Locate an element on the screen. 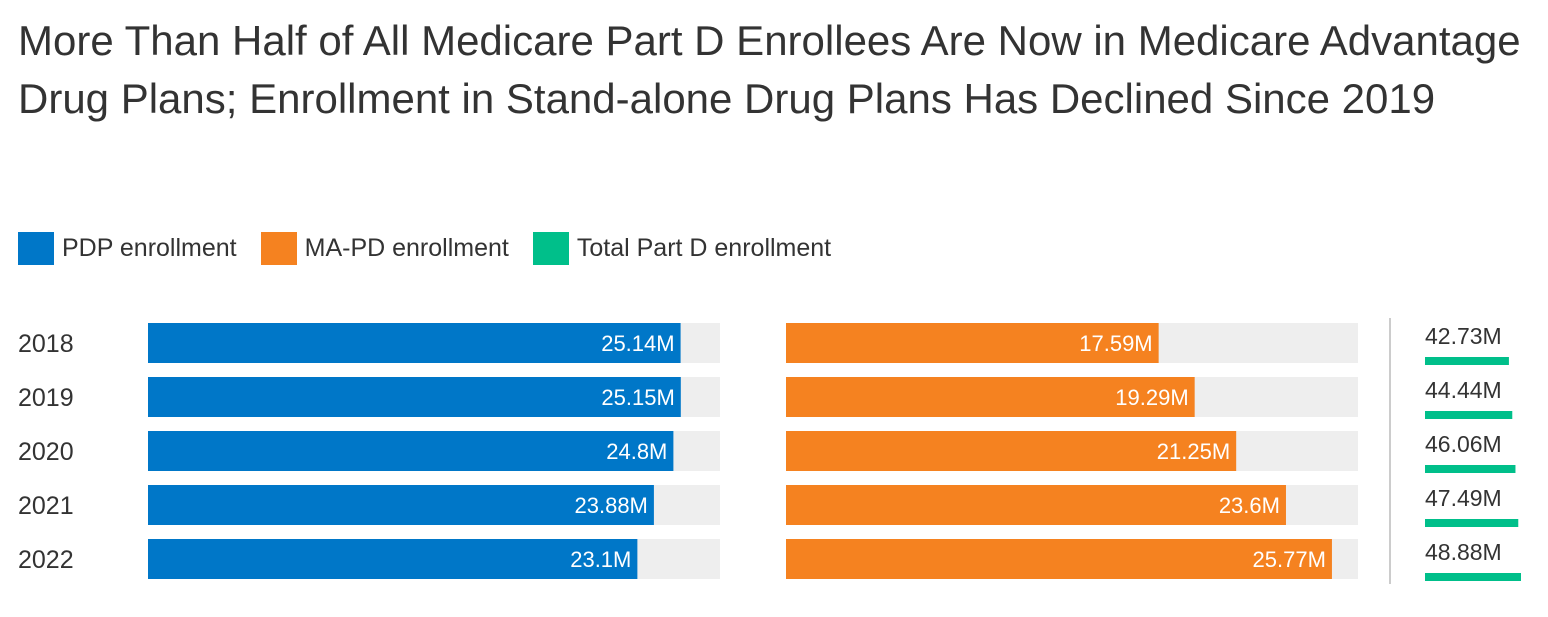 This screenshot has height=617, width=1548. total-value-label-2018: 42.73M is located at coordinates (1463, 336).